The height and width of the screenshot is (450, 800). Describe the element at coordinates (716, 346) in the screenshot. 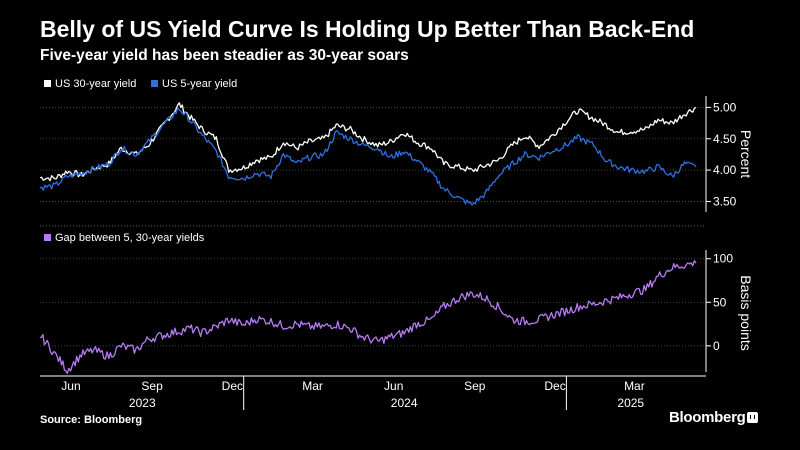

I see `y-tick-label: 0` at that location.